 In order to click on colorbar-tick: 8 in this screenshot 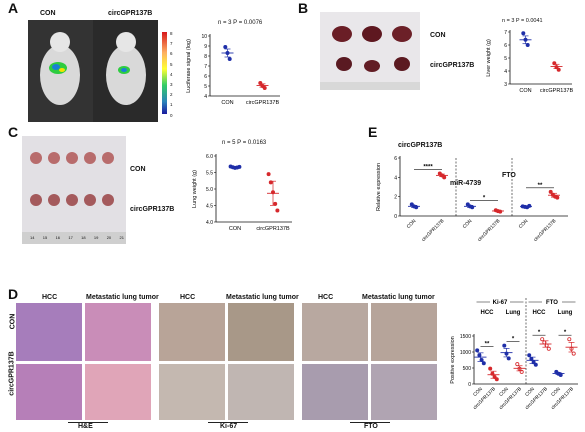, I will do `click(171, 33)`.